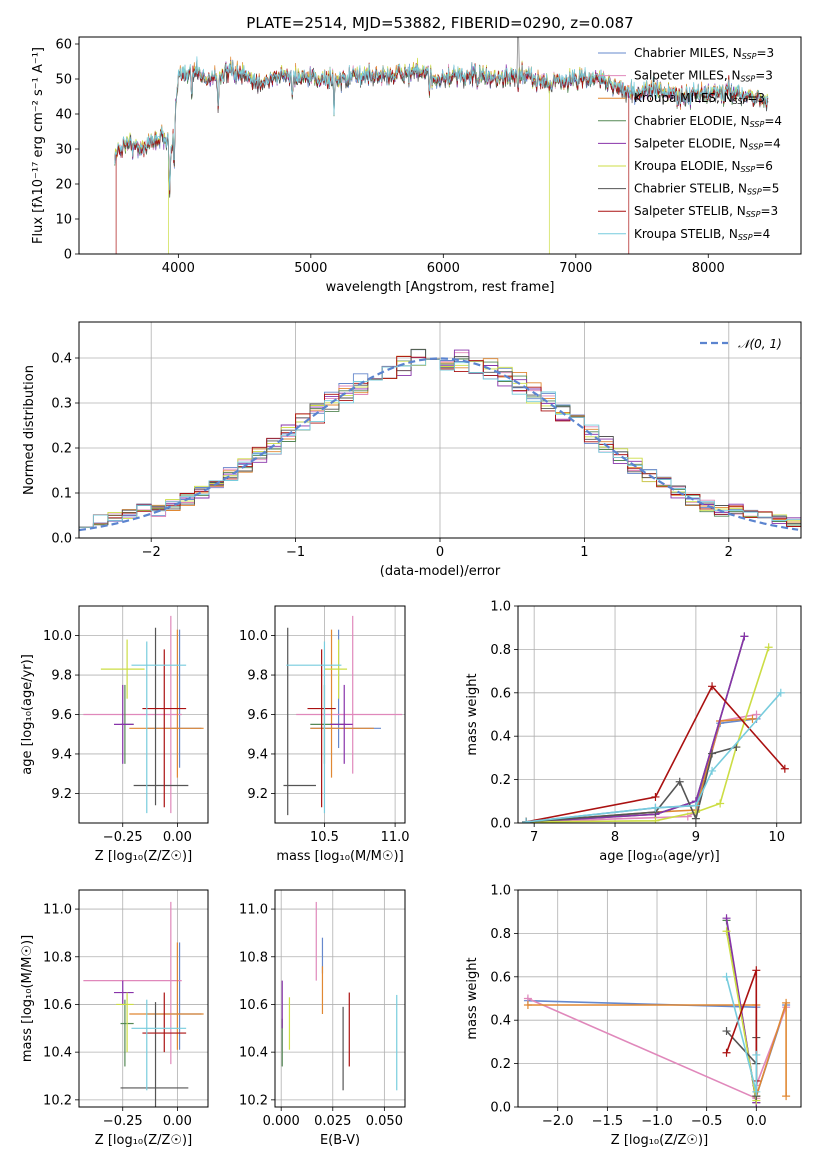 The width and height of the screenshot is (819, 1170). What do you see at coordinates (659, 856) in the screenshot?
I see `x-axis-label: age [log₁₀(age/yr)]` at bounding box center [659, 856].